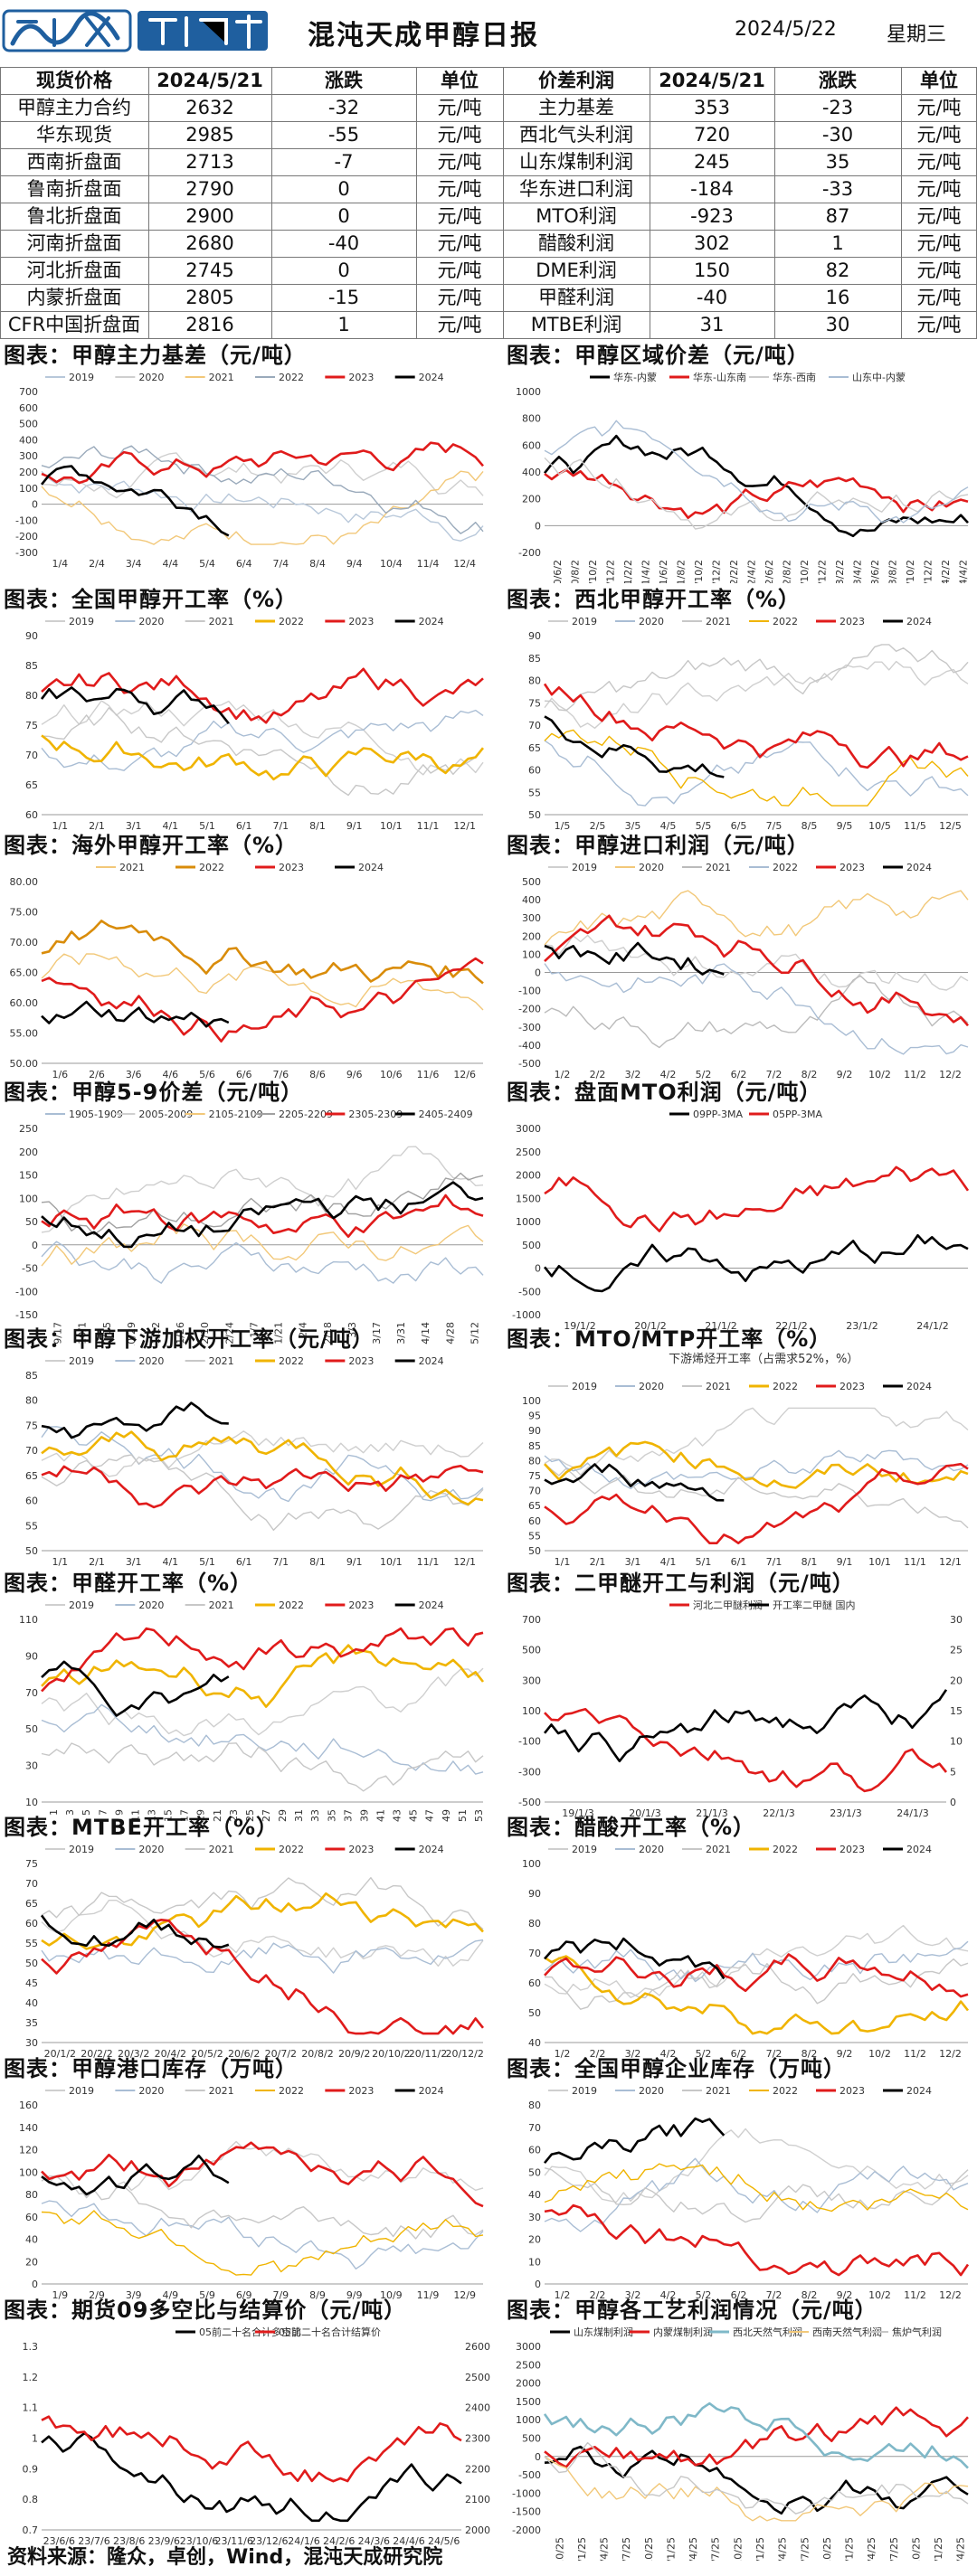 The height and width of the screenshot is (2576, 977). I want to click on x-tick-label: 43, so click(397, 1815).